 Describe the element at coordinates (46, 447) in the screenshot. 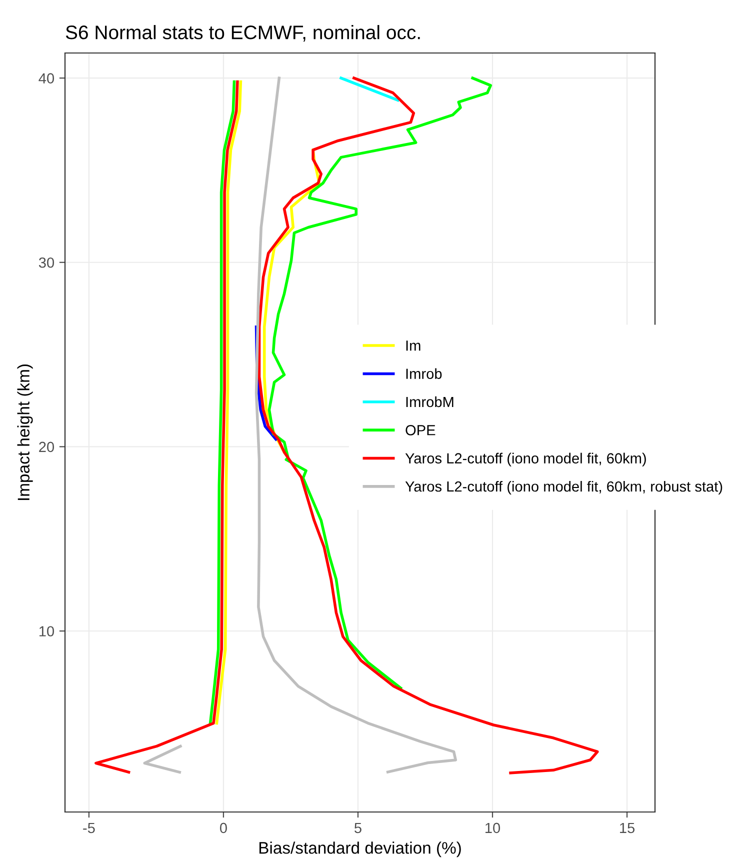

I see `y-tick-label: 20` at that location.